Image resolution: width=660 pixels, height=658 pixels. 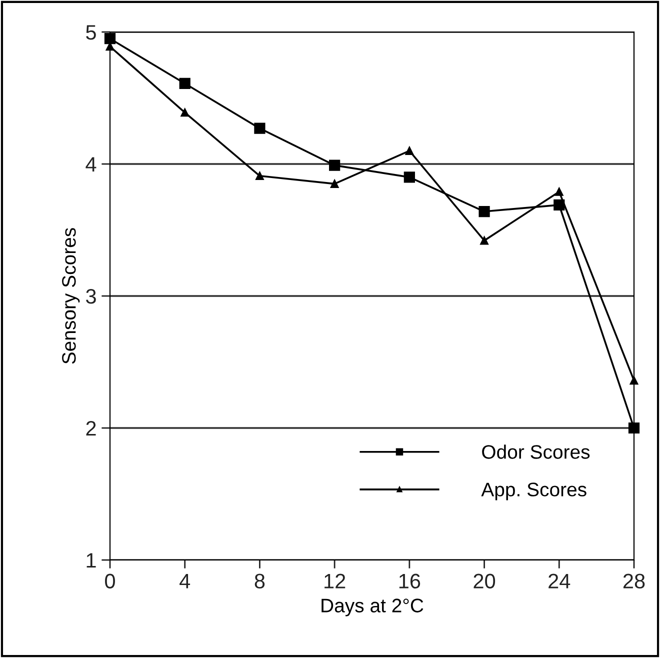 What do you see at coordinates (91, 428) in the screenshot?
I see `y-tick-label: 2` at bounding box center [91, 428].